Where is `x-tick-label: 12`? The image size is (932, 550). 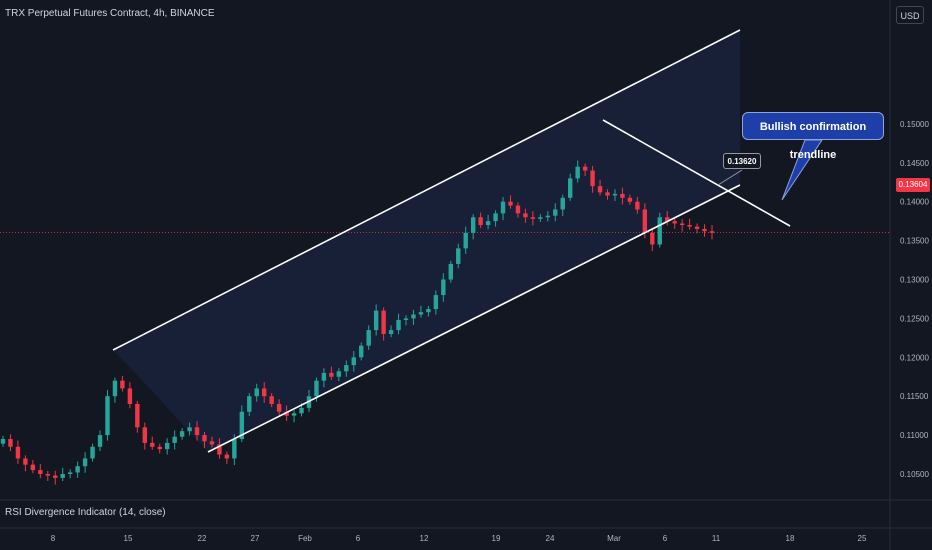 x-tick-label: 12 is located at coordinates (424, 538).